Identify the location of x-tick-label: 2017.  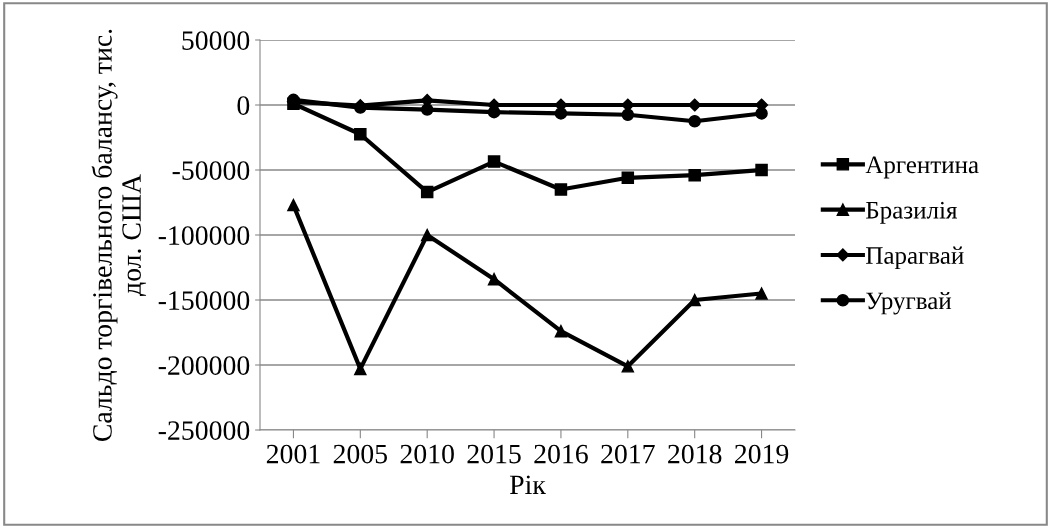
(628, 454).